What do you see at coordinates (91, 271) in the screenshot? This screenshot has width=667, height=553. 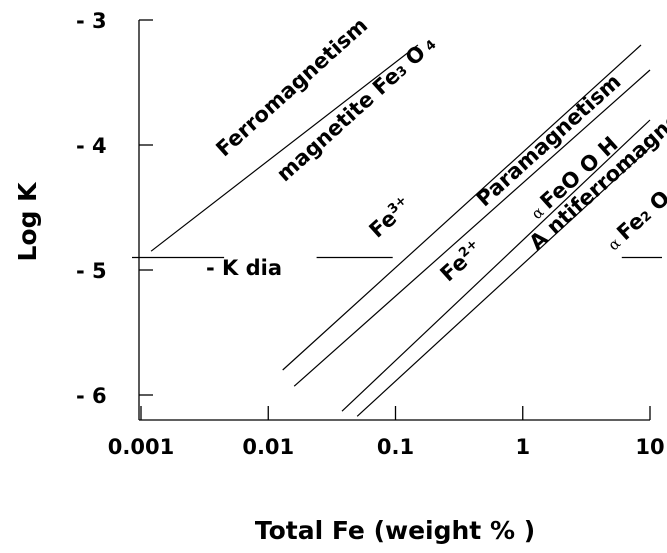 I see `y-tick-label: - 5` at bounding box center [91, 271].